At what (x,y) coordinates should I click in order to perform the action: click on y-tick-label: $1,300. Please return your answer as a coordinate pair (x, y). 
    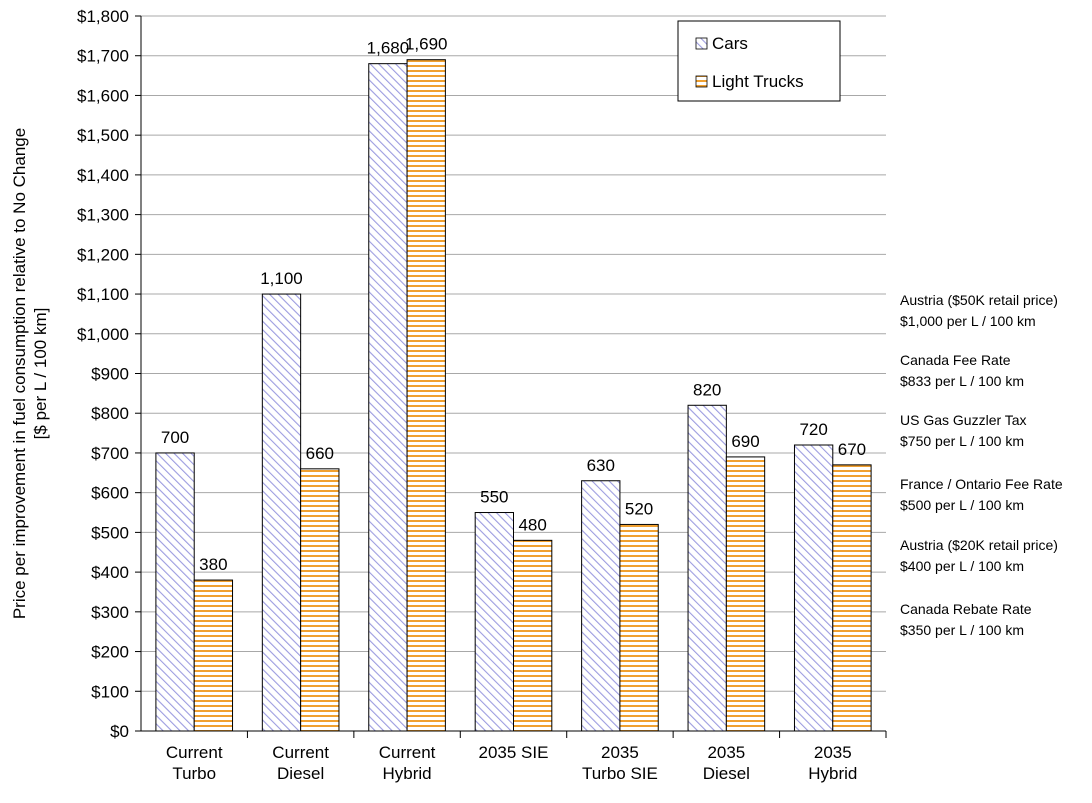
    Looking at the image, I should click on (103, 215).